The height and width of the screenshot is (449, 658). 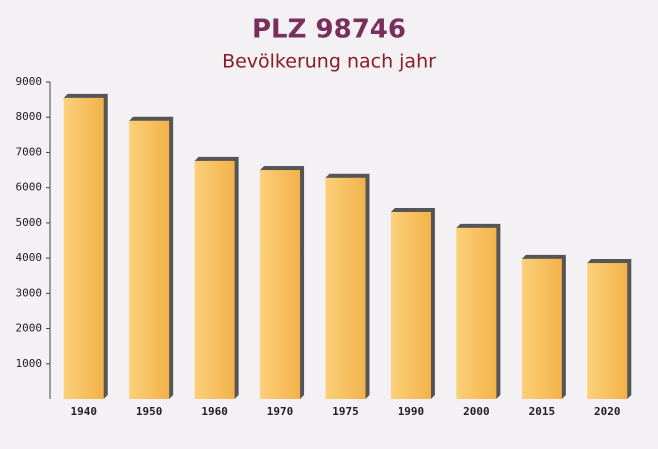 What do you see at coordinates (29, 292) in the screenshot?
I see `y-tick-label: 3000` at bounding box center [29, 292].